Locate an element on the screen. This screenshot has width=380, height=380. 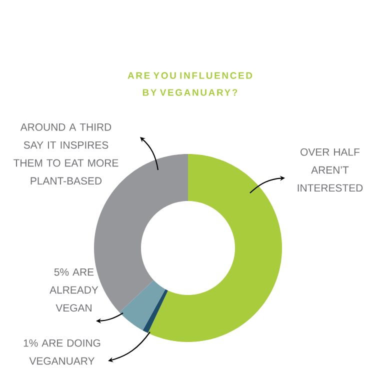
chart-title: ARE YOU INFLUENCED BY VEGANUARY? is located at coordinates (190, 84).